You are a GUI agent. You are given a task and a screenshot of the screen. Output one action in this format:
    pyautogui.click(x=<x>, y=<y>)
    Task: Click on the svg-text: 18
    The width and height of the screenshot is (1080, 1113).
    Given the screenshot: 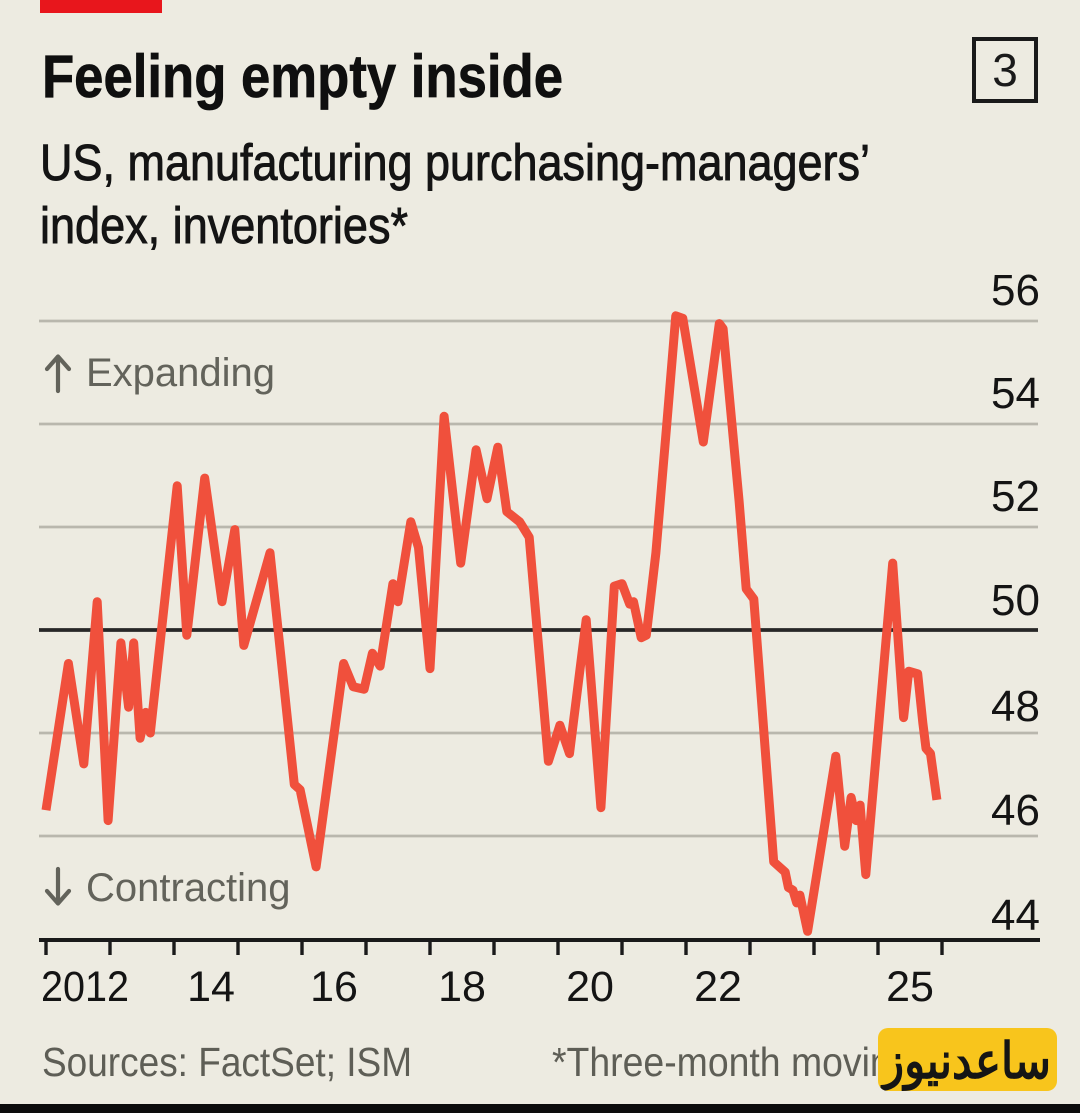 What is the action you would take?
    pyautogui.click(x=462, y=987)
    